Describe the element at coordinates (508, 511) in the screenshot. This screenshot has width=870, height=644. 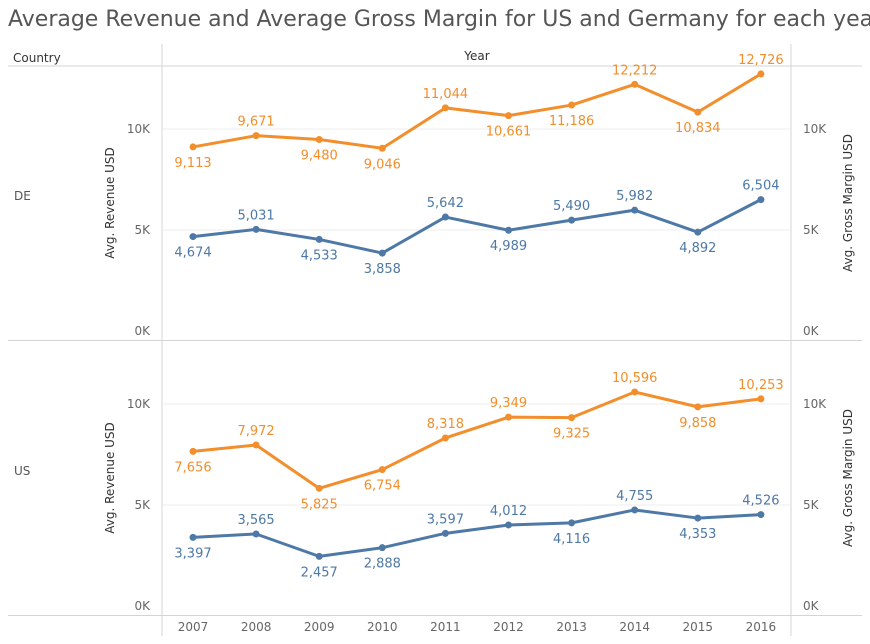
I see `data-label-revenue: 4,012` at that location.